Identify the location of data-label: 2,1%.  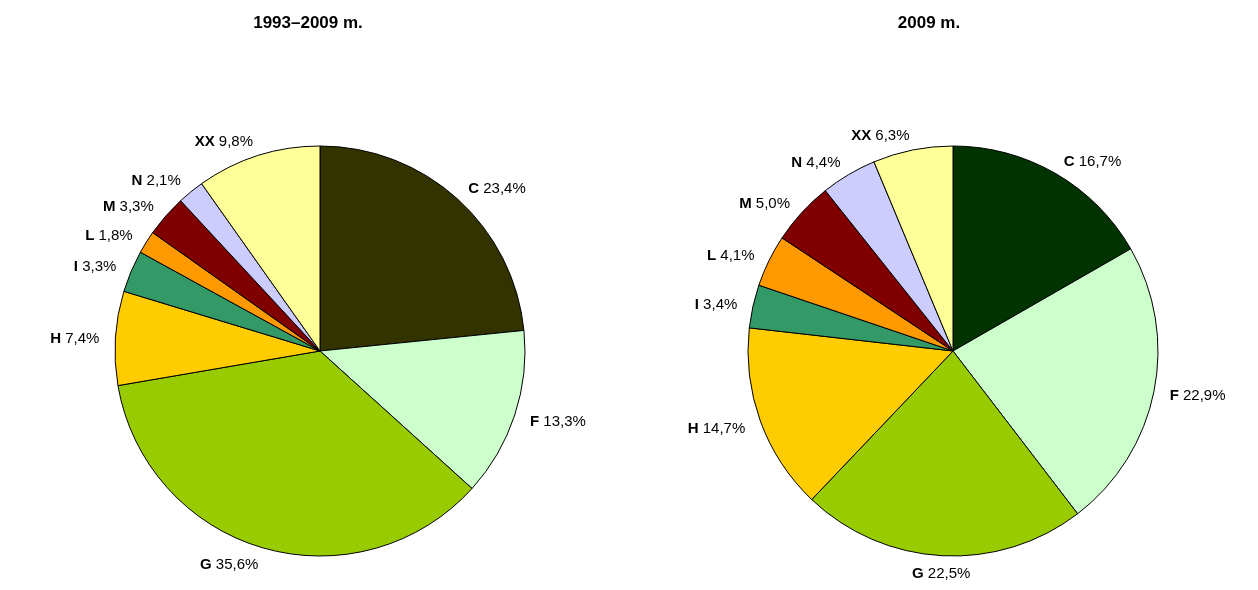
(161, 179).